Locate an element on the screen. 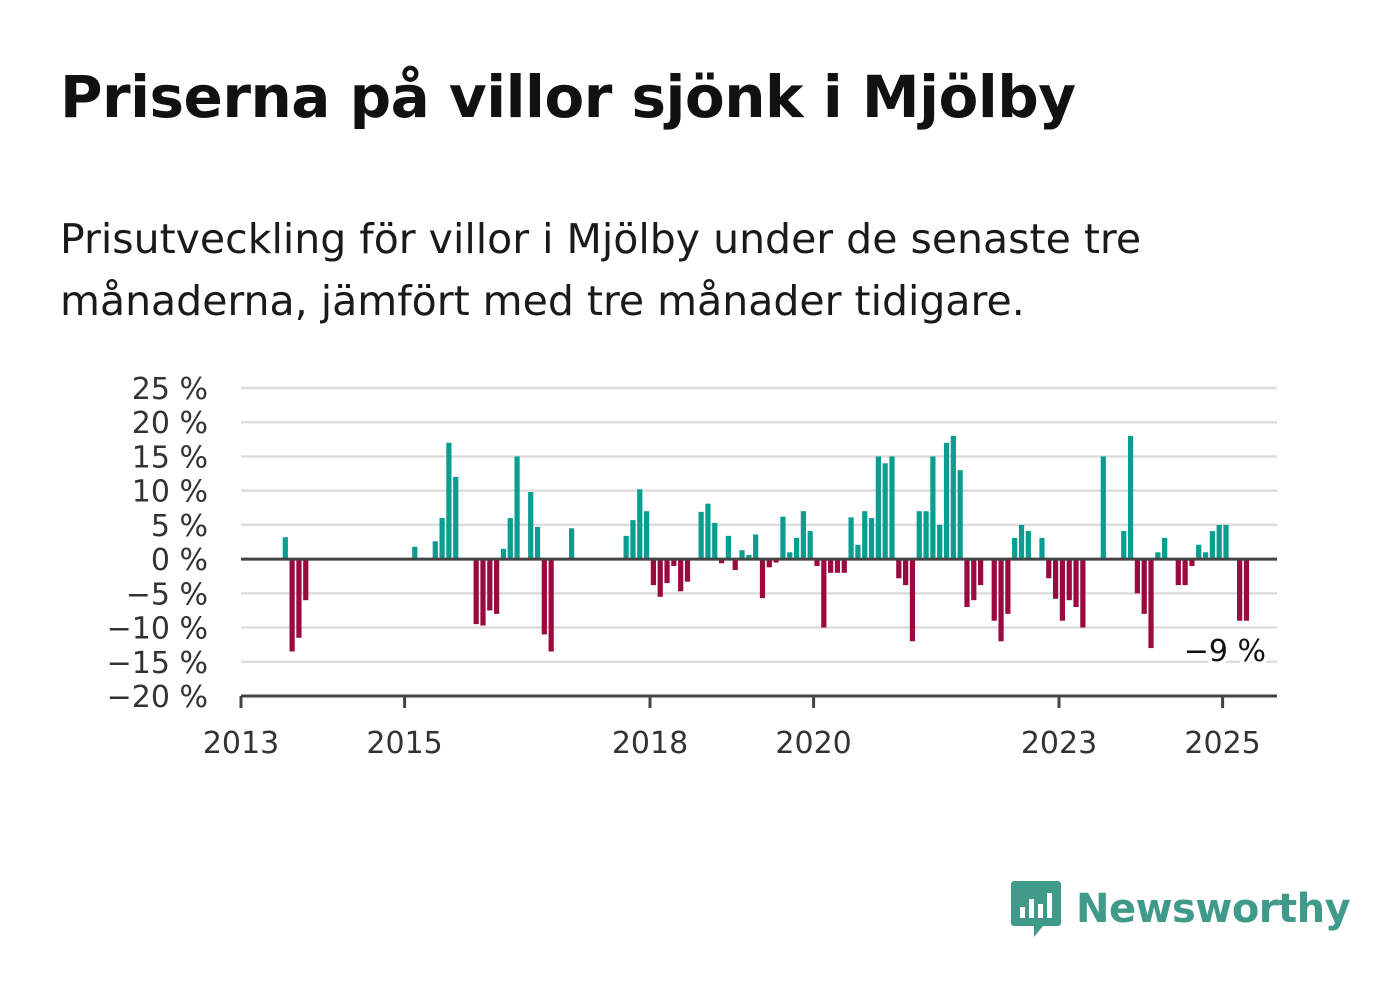  y-tick-label: 20 % is located at coordinates (170, 423).